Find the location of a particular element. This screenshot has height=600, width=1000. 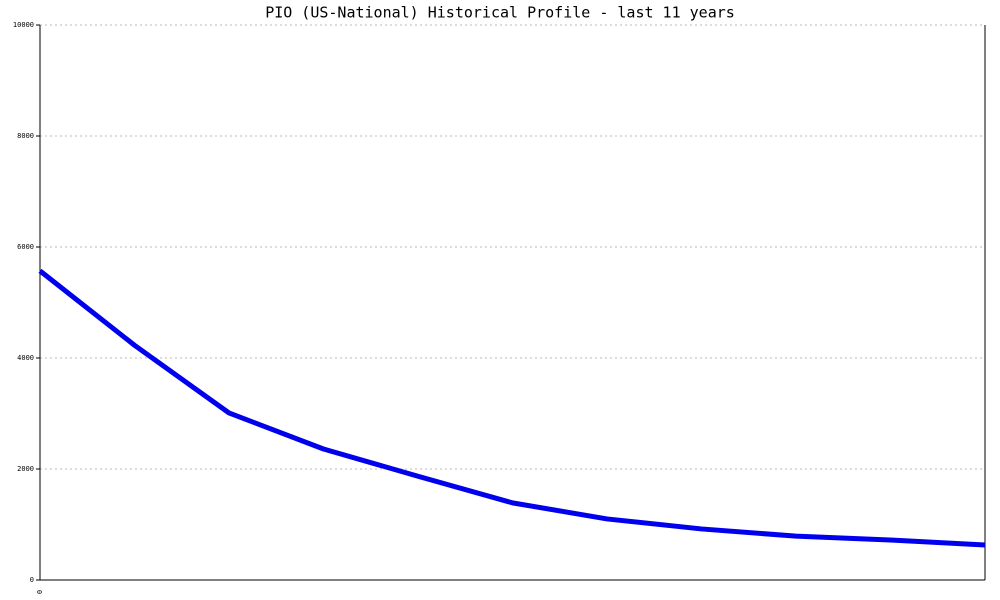

y-tick-label: 10000 is located at coordinates (23, 25).